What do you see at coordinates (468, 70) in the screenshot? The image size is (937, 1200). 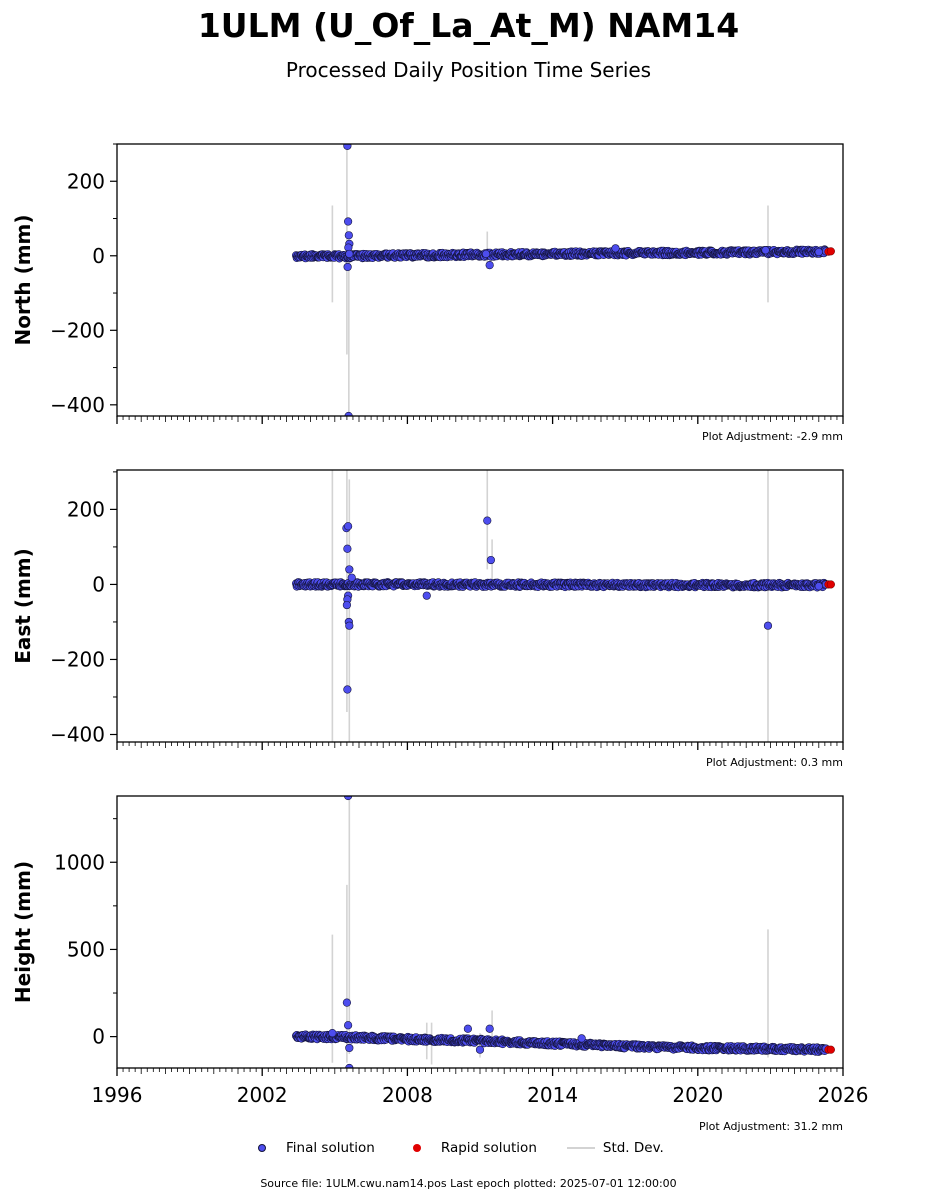 I see `chart-subtitle: Processed Daily Position Time Series` at bounding box center [468, 70].